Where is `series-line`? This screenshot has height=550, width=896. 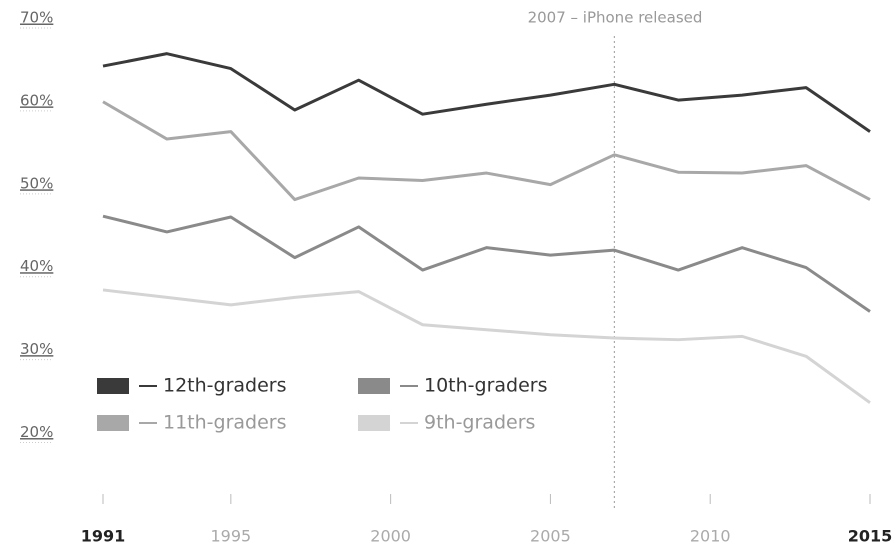
series-line is located at coordinates (486, 92).